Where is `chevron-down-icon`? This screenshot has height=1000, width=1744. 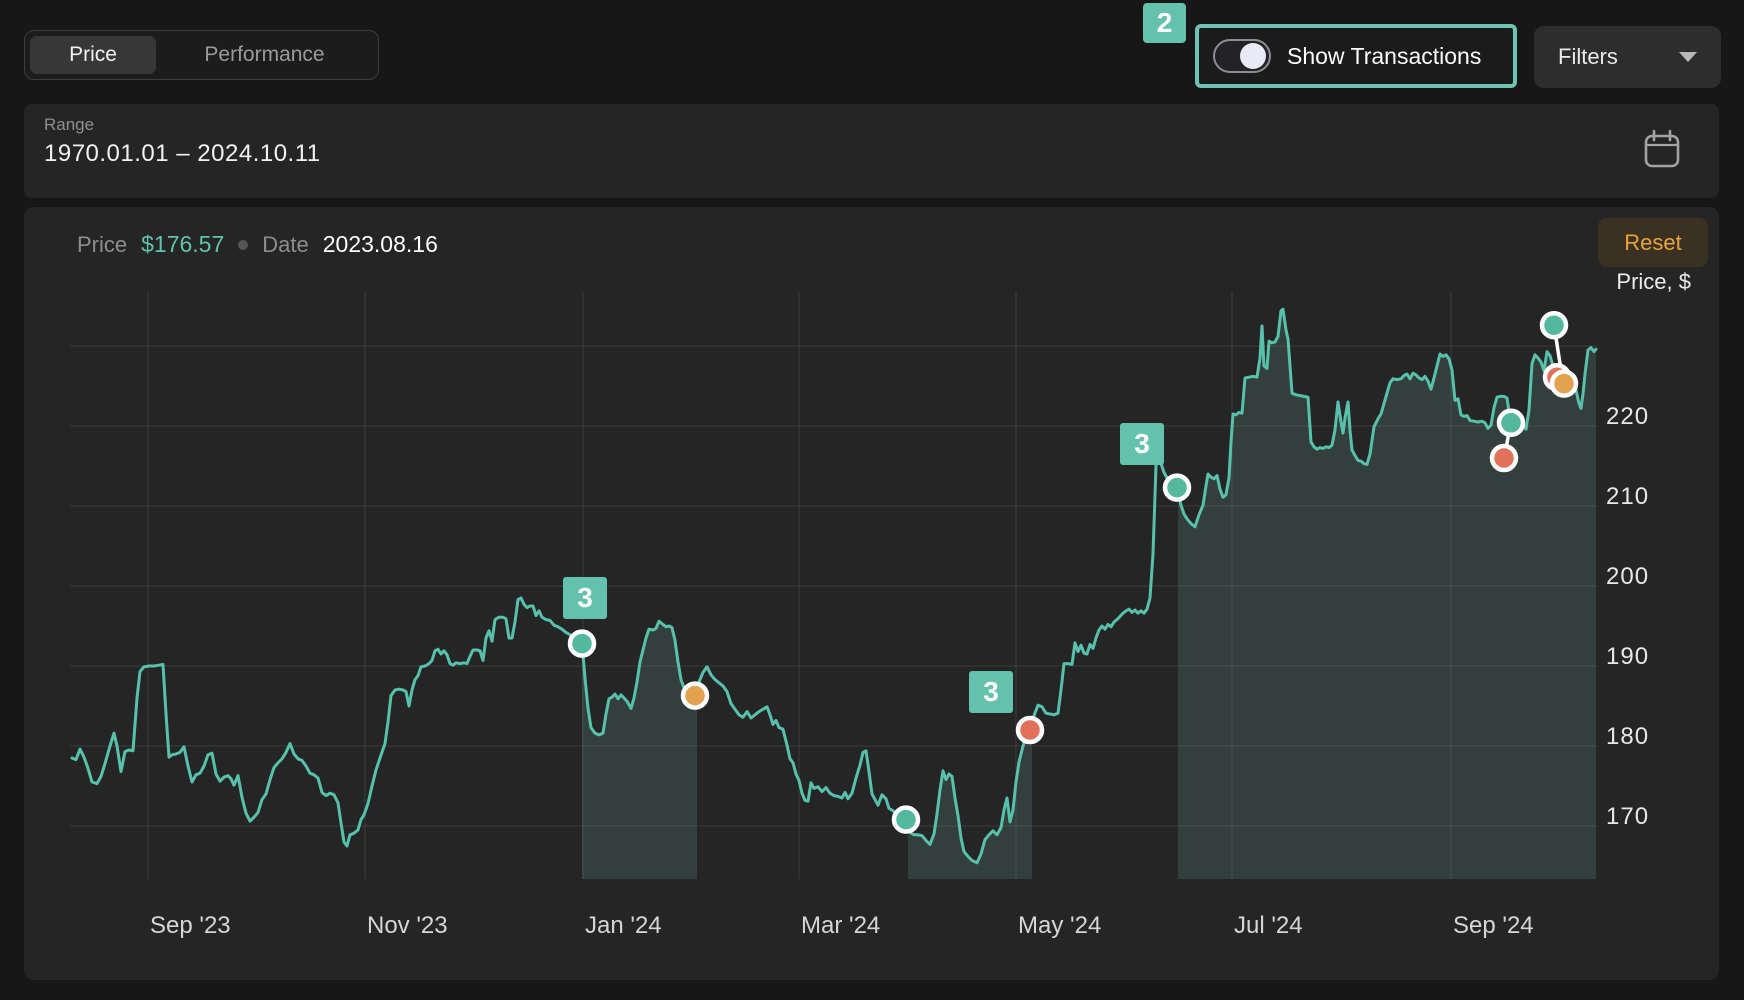 chevron-down-icon is located at coordinates (1688, 57).